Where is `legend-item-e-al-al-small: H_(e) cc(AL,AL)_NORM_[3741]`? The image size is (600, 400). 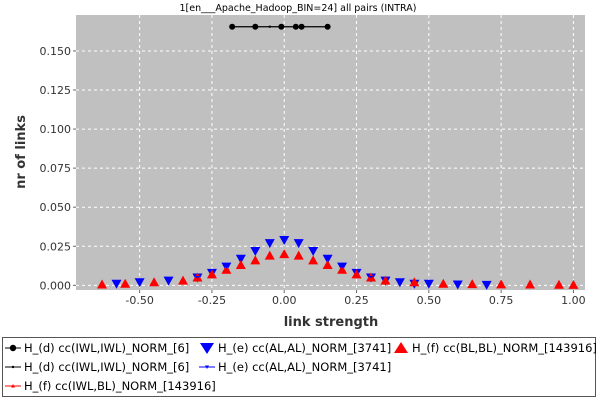 legend-item-e-al-al-small: H_(e) cc(AL,AL)_NORM_[3741] is located at coordinates (295, 367).